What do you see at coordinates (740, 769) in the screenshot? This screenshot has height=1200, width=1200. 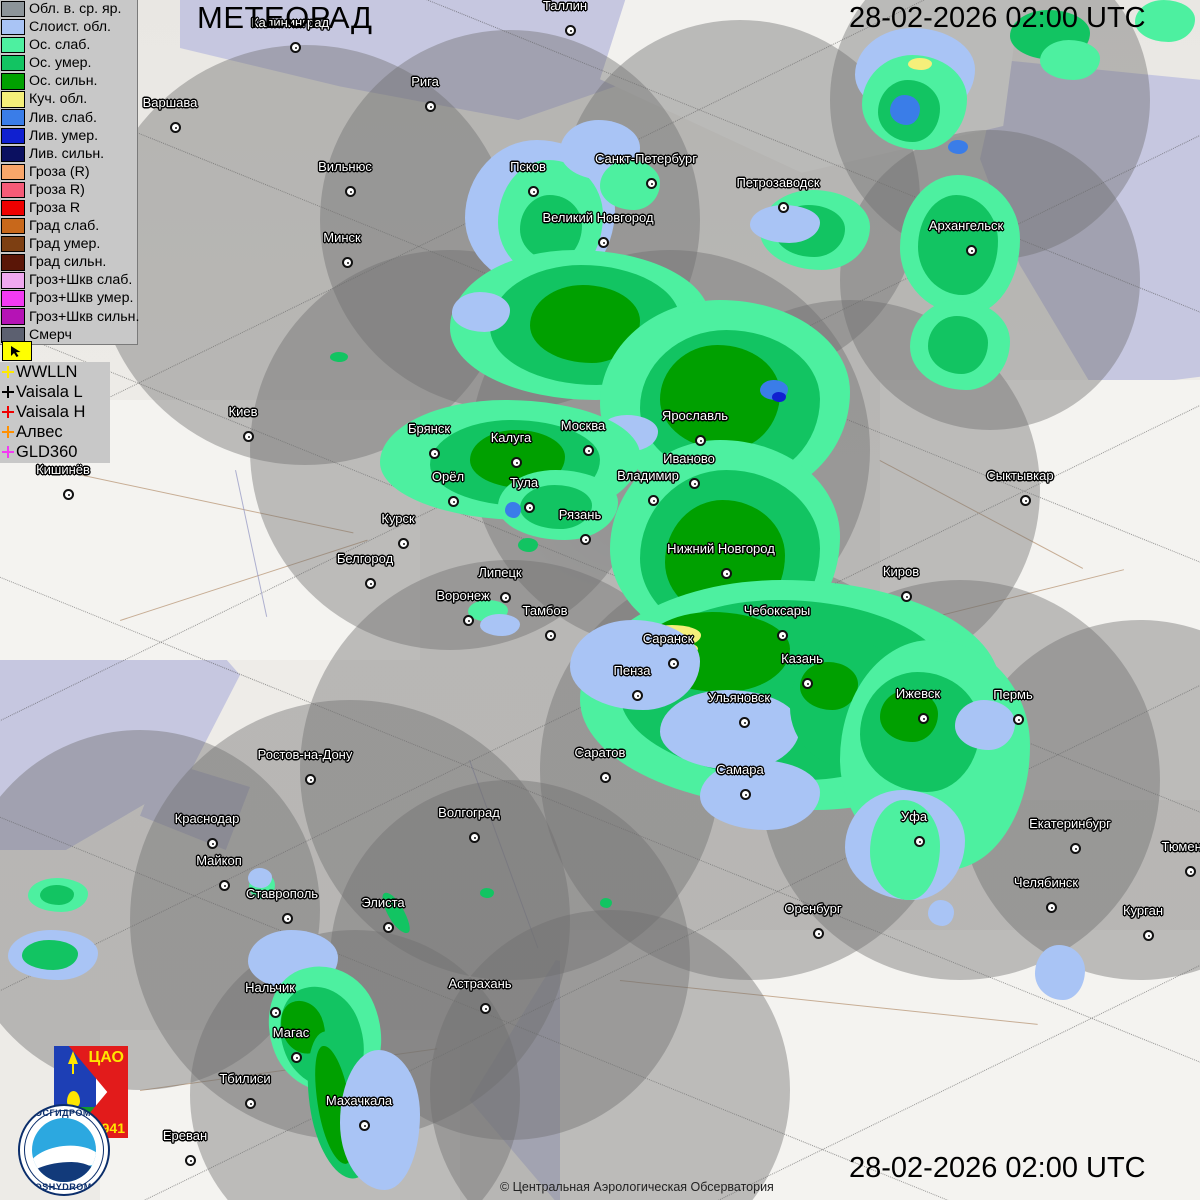 I see `city-label: Самара` at bounding box center [740, 769].